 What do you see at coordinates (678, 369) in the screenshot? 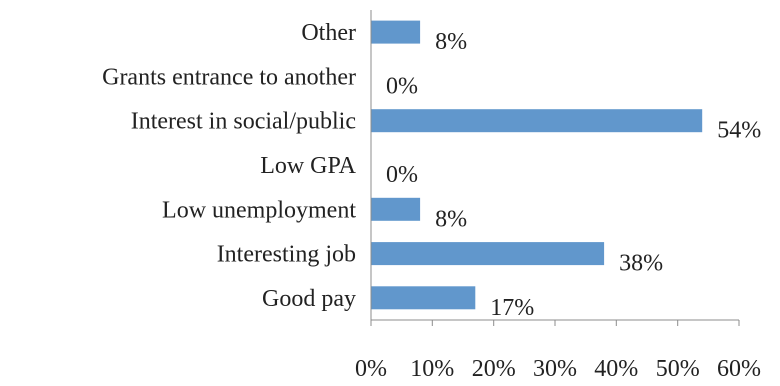
I see `x-tick-label: 50%` at bounding box center [678, 369].